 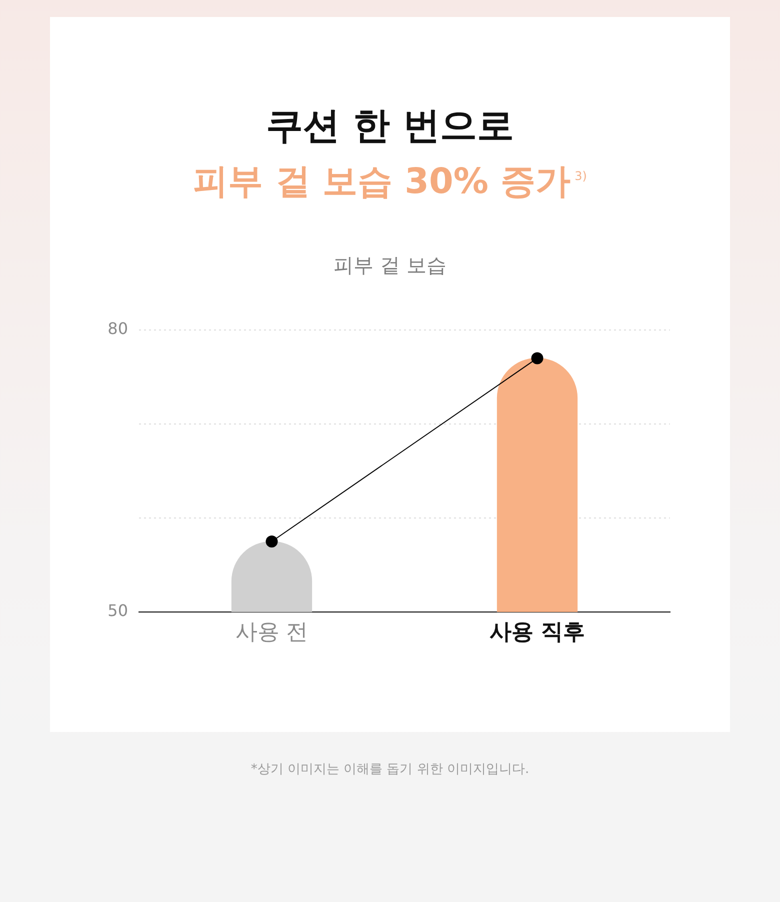 I want to click on text: *상기 이미지는 이해를 돕기 위한 이미지입니다., so click(x=390, y=770).